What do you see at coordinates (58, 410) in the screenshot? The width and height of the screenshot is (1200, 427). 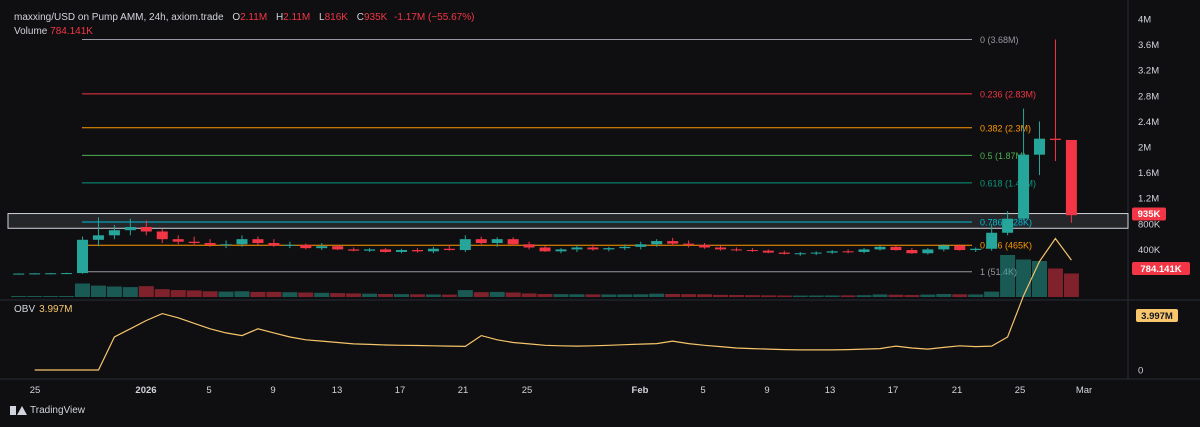 I see `tradingview-wordmark: TradingView` at bounding box center [58, 410].